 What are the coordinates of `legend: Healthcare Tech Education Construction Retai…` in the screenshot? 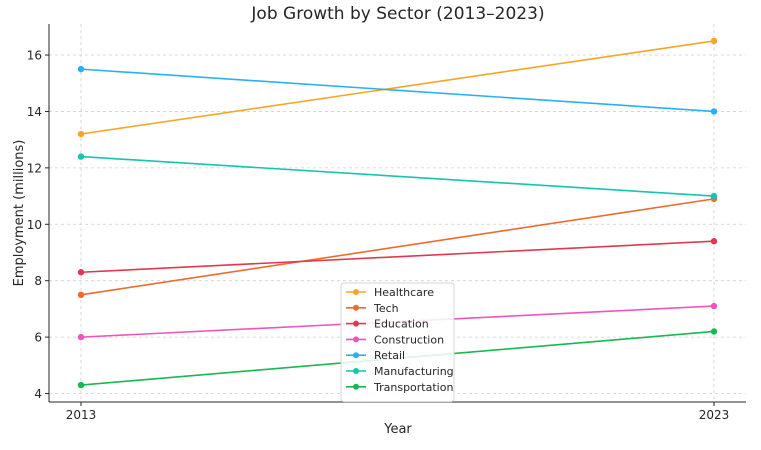 It's located at (397, 342).